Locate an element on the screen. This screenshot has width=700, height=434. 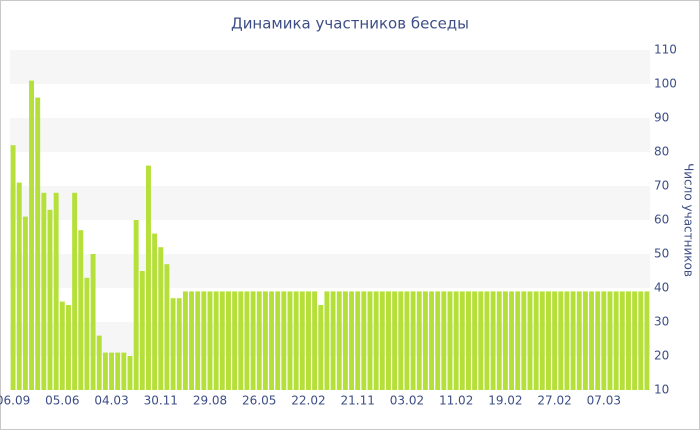
x-tick-label: 26.05 is located at coordinates (259, 401).